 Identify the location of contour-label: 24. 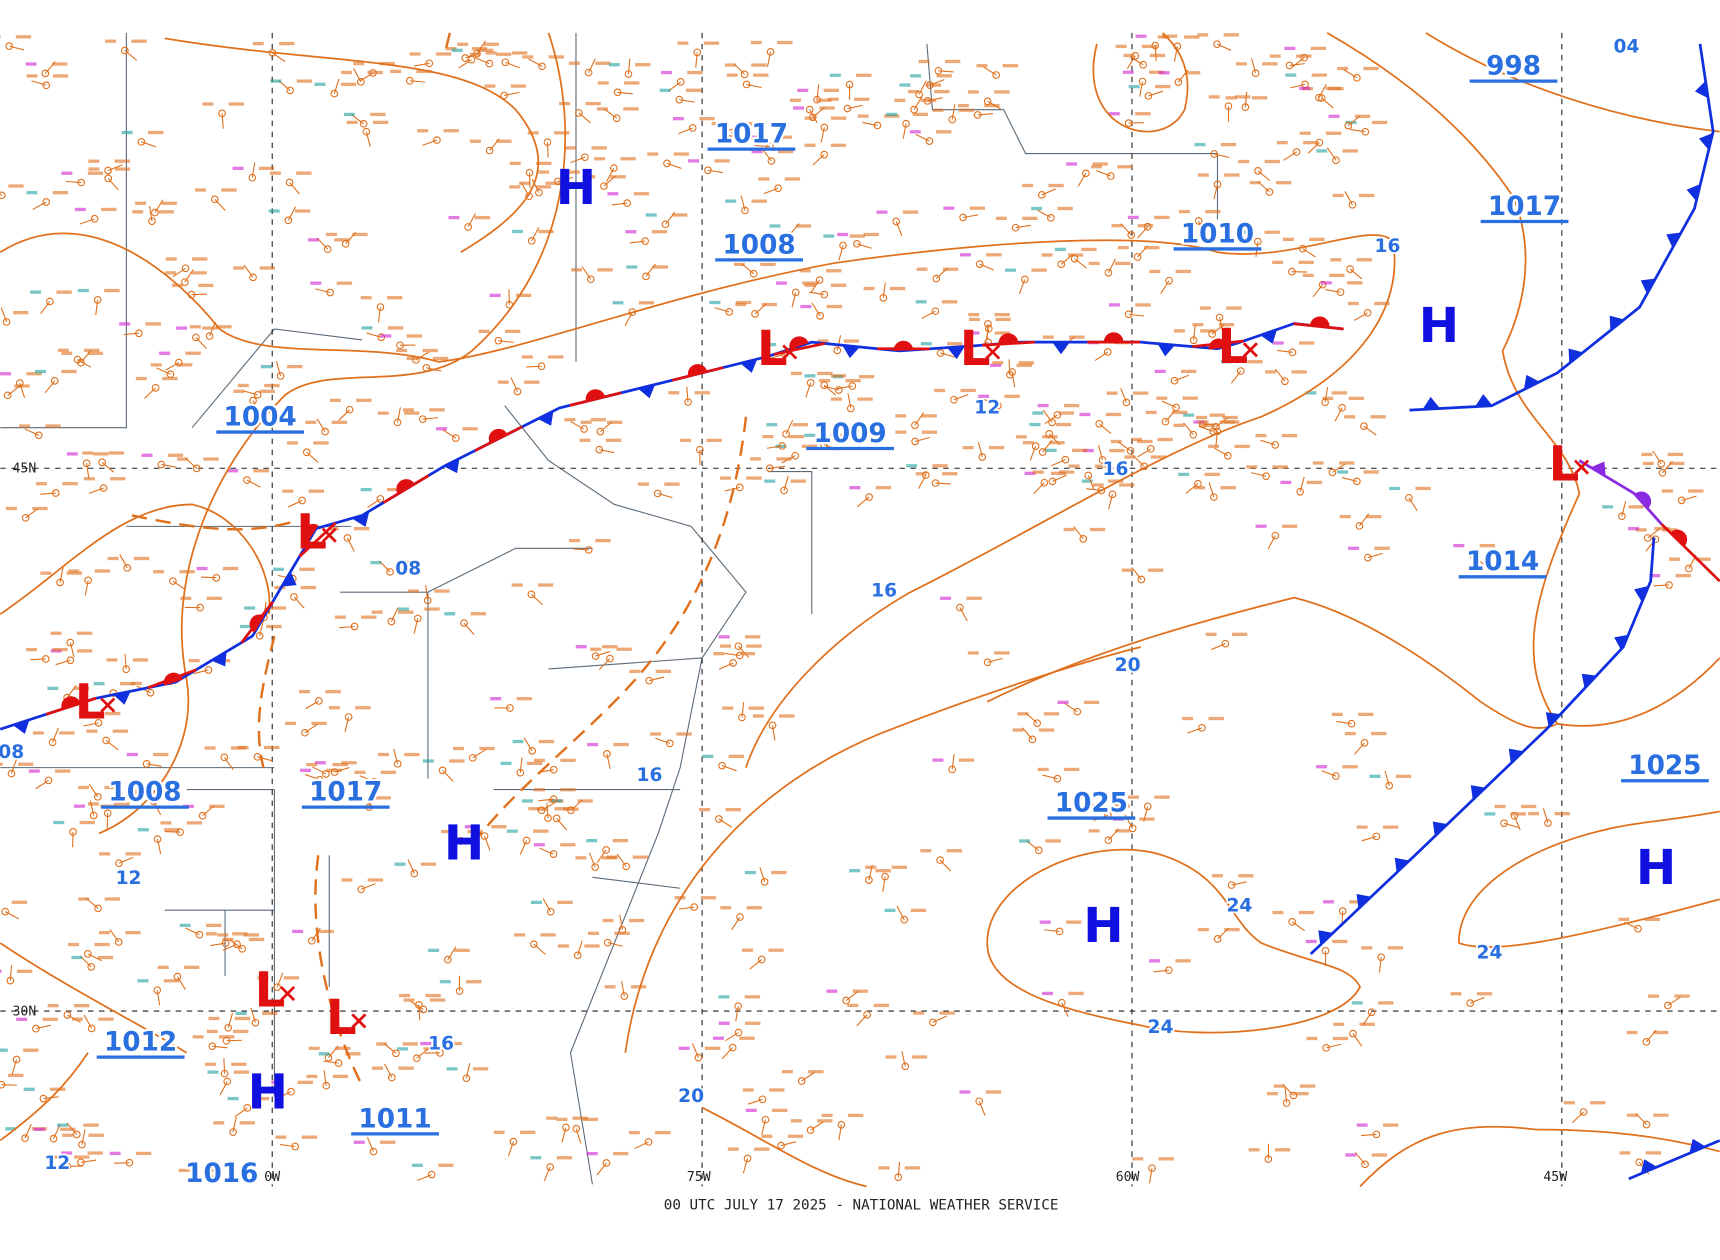
(1489, 952).